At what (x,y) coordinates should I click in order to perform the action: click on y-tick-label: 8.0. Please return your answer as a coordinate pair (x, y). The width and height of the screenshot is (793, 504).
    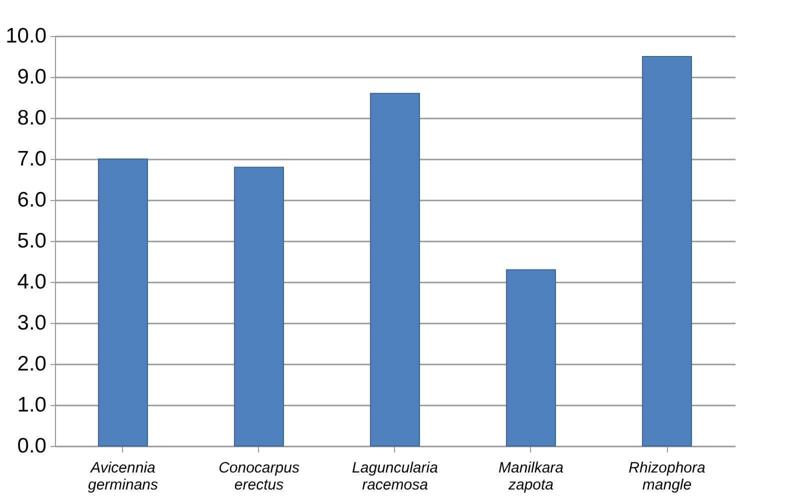
    Looking at the image, I should click on (31, 118).